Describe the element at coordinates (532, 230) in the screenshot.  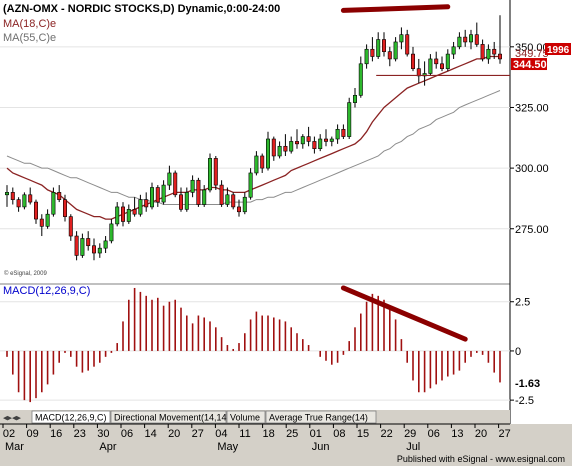
I see `price-tick-label: 275.00` at that location.